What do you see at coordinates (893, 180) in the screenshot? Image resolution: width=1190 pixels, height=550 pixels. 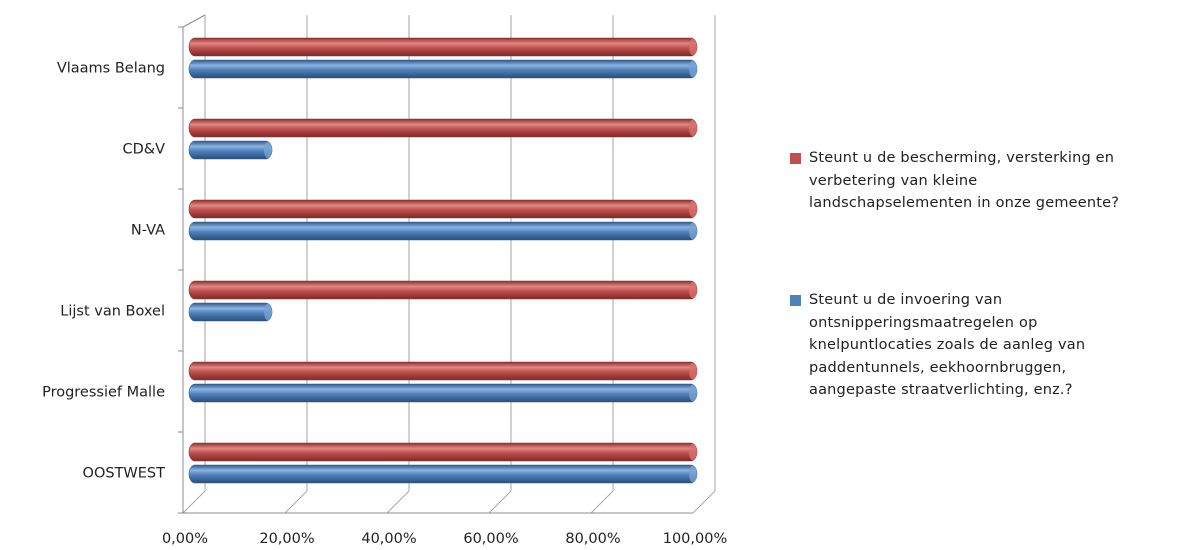 I see `legend-line: verbetering van kleine` at bounding box center [893, 180].